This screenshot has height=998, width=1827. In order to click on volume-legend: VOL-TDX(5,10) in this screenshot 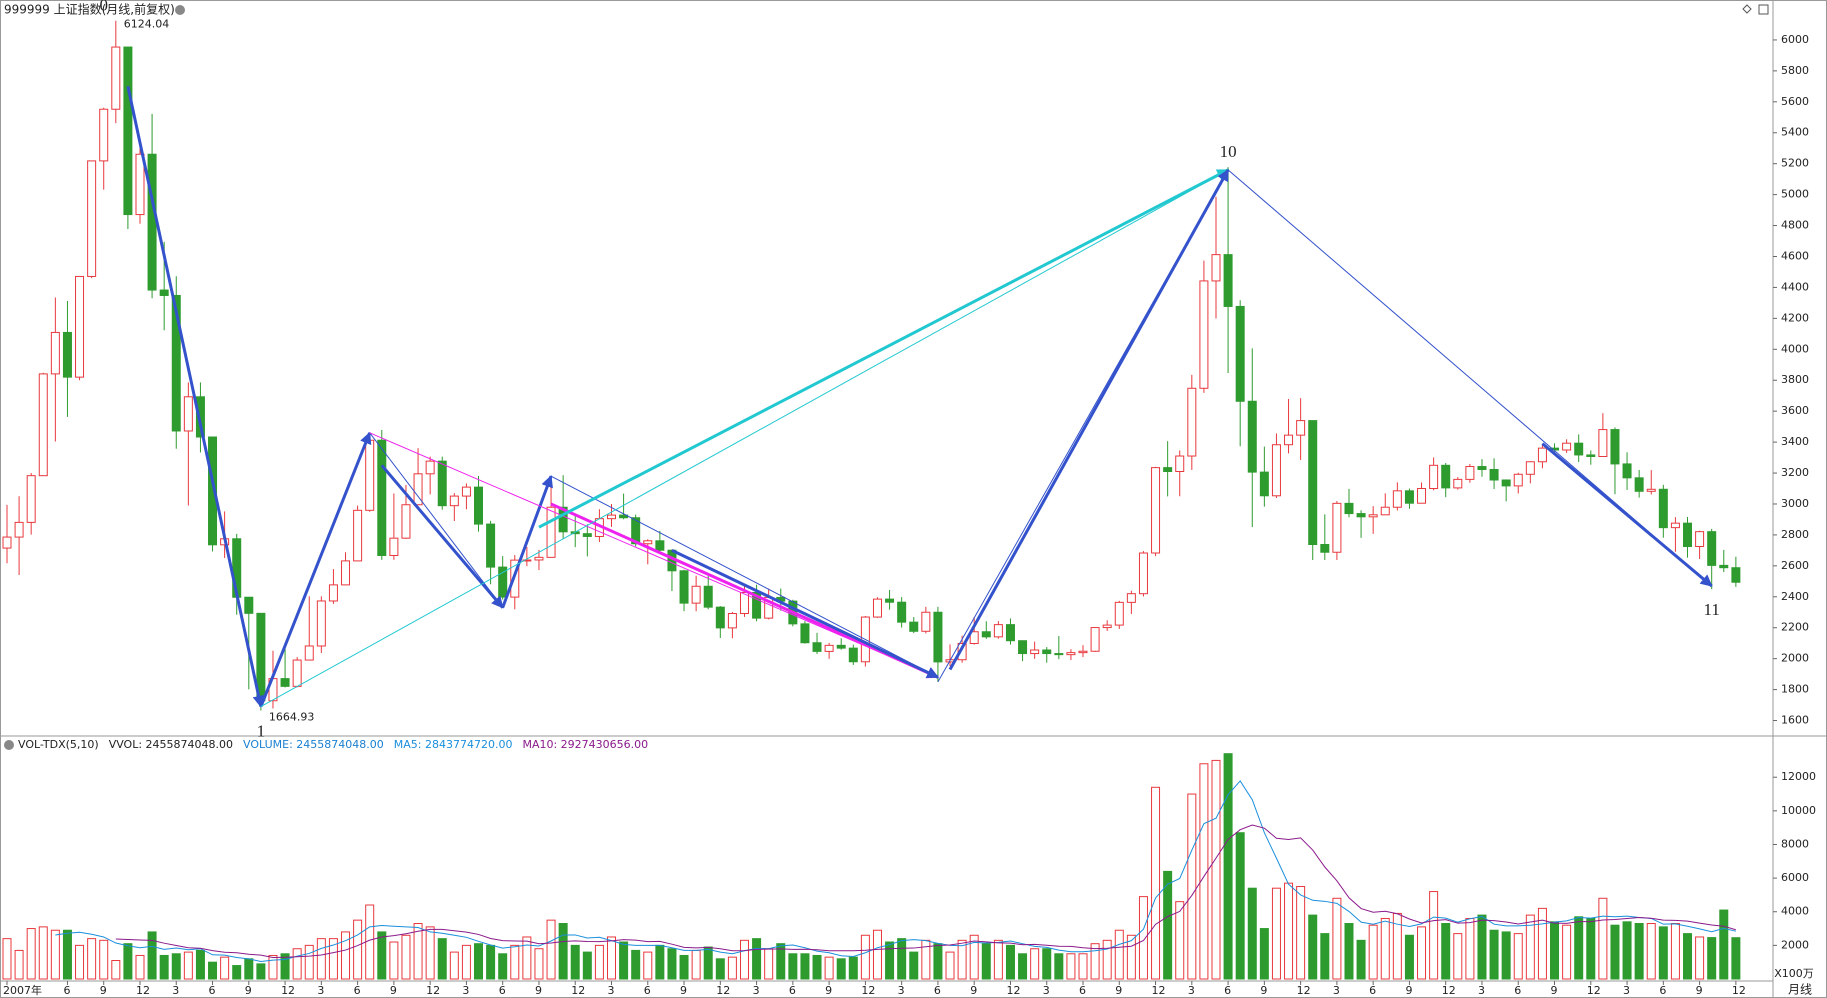, I will do `click(58, 744)`.